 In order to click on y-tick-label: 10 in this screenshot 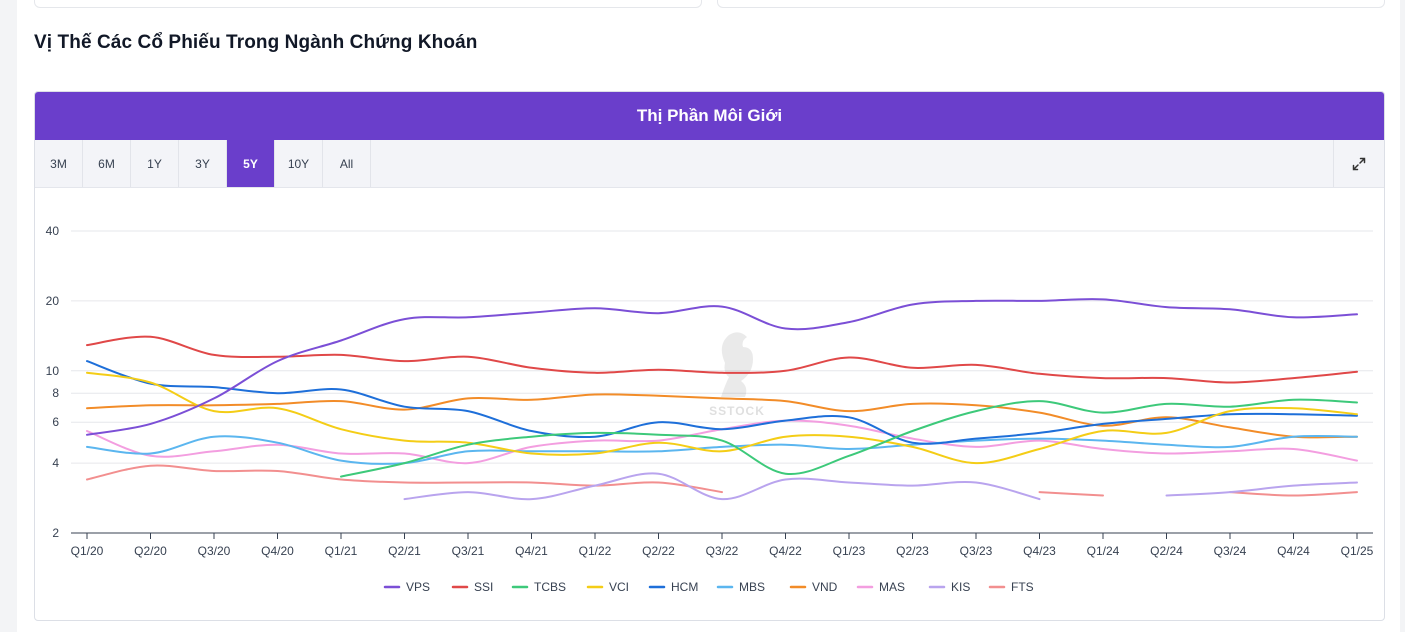, I will do `click(53, 371)`.